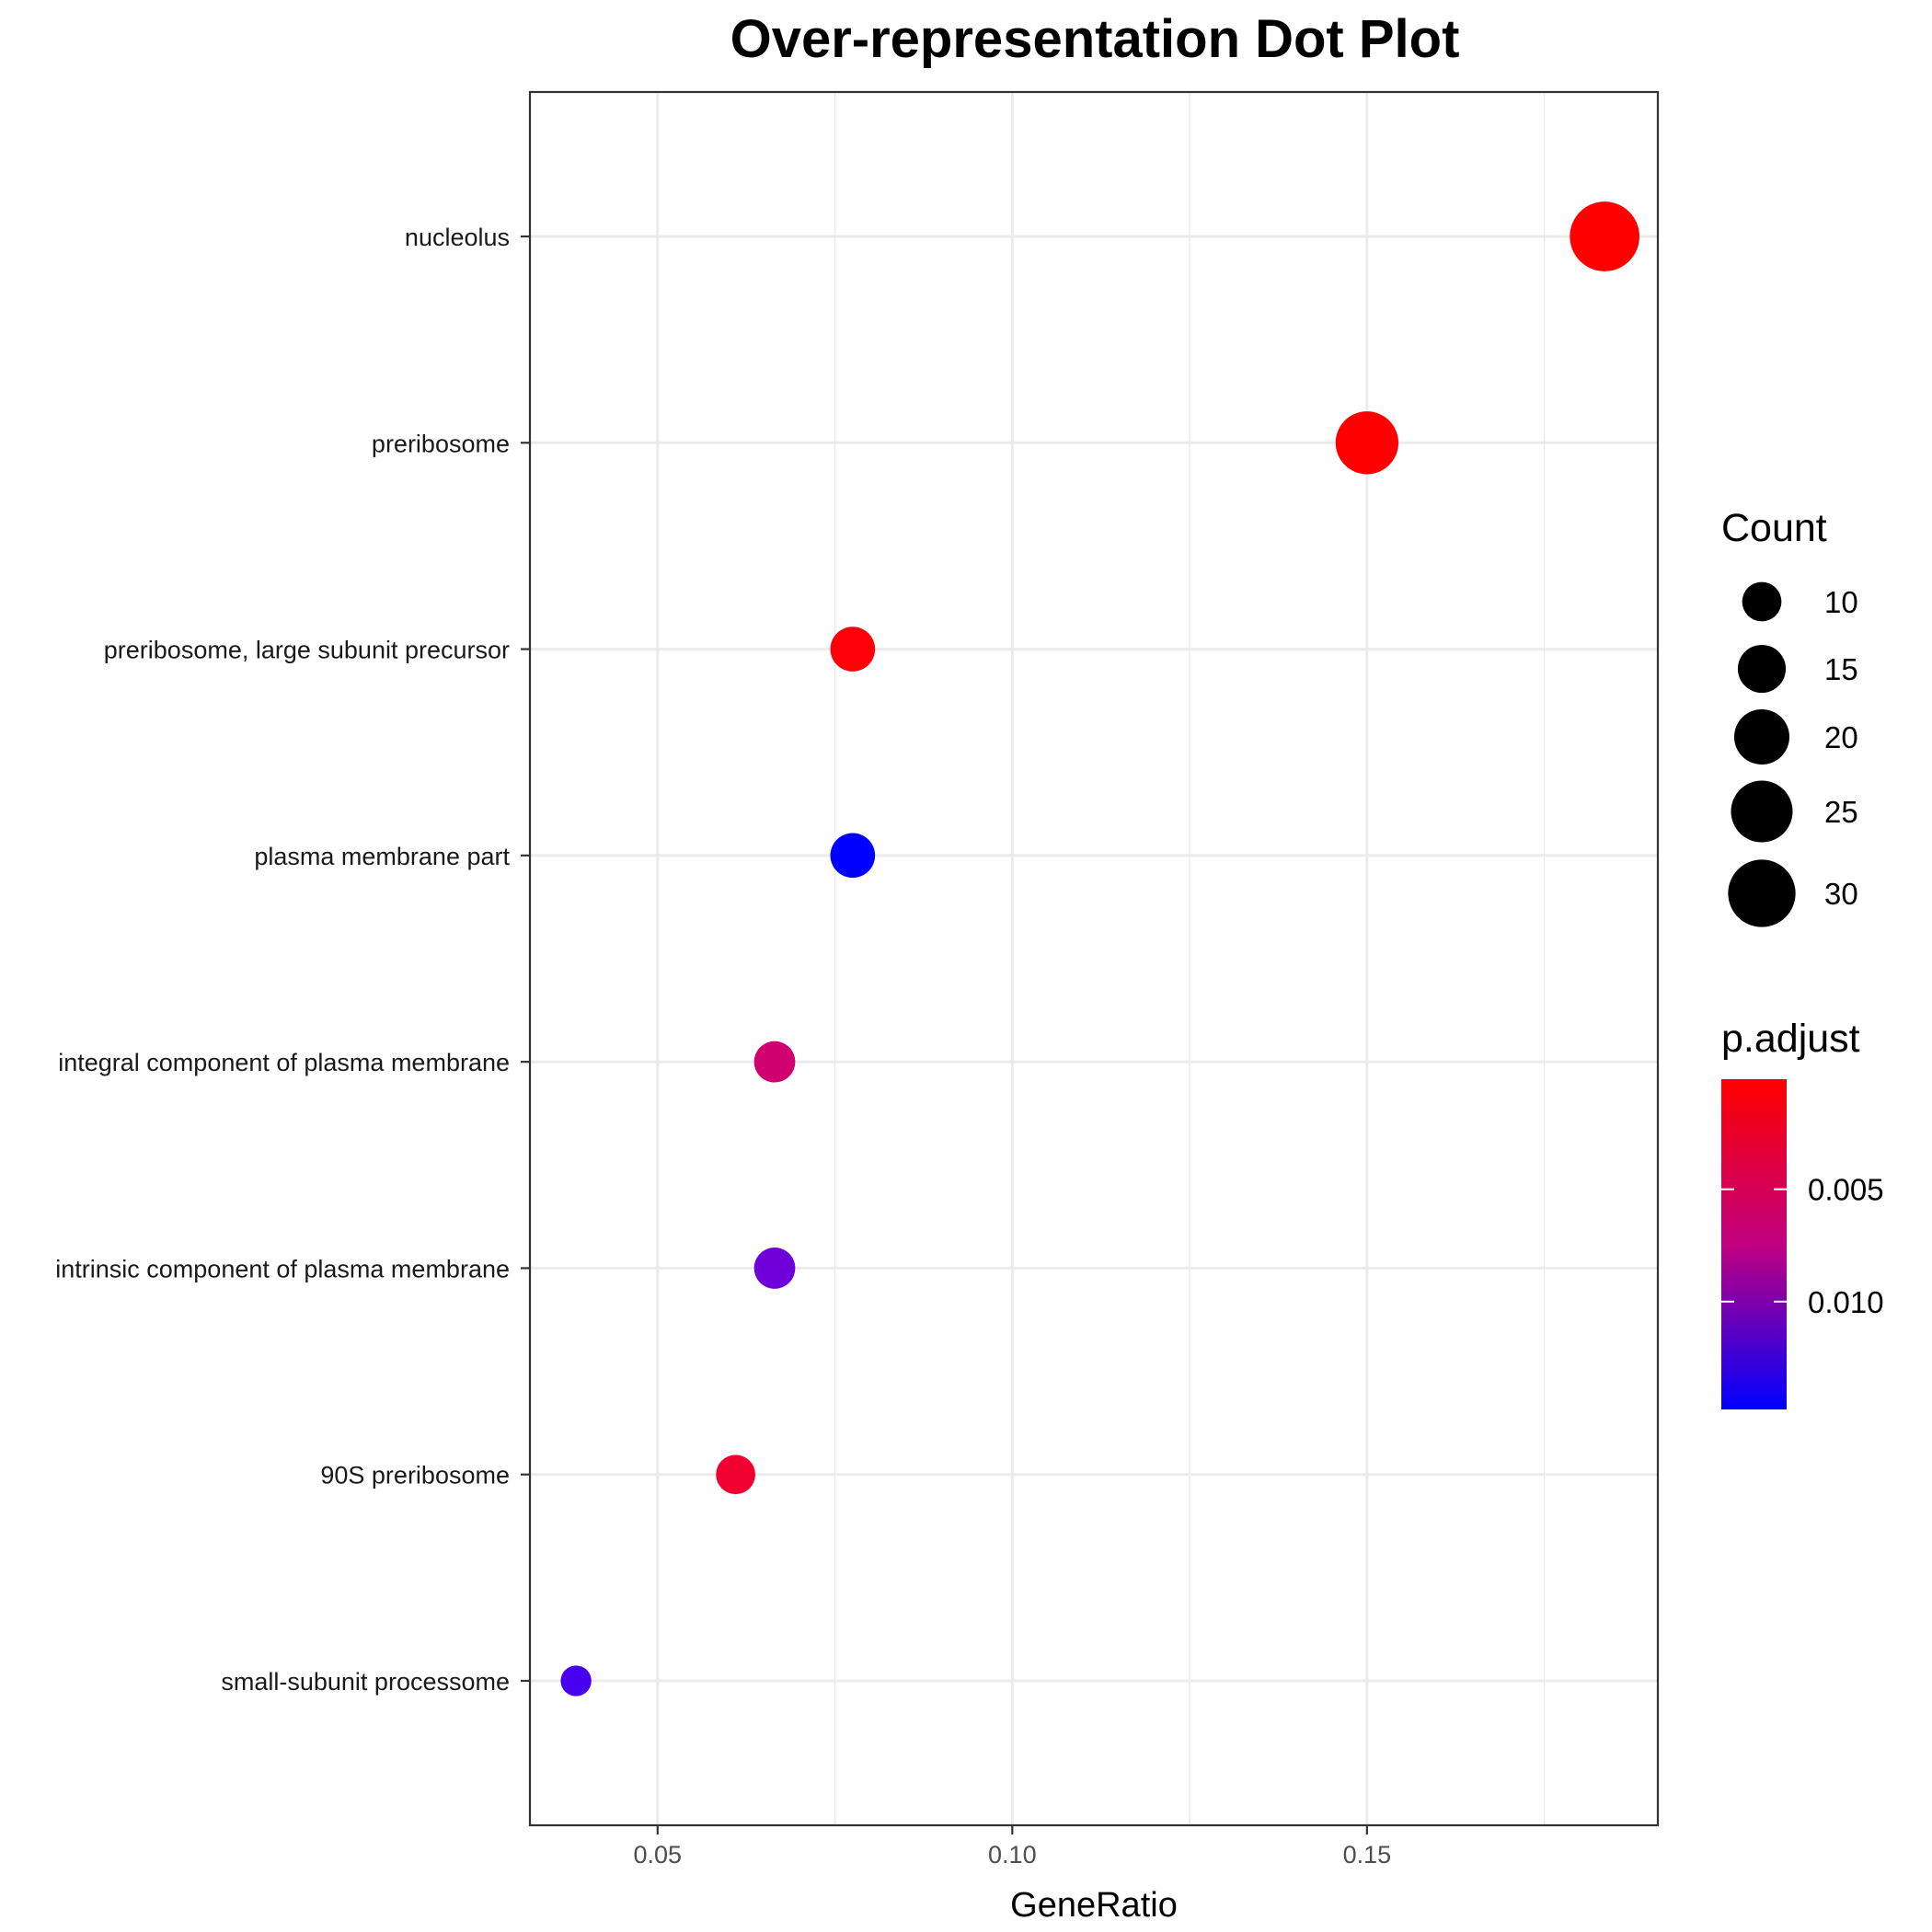 This screenshot has height=1932, width=1932. What do you see at coordinates (415, 1475) in the screenshot?
I see `y-tick-label: 90S preribosome` at bounding box center [415, 1475].